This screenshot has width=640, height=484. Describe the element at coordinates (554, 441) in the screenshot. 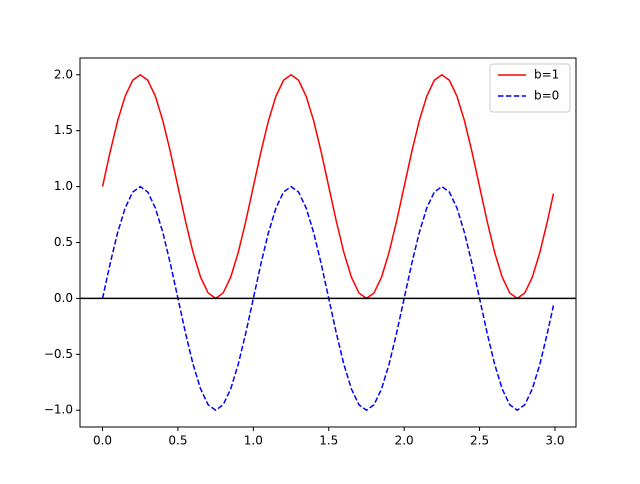

I see `x-tick-label: 3.0` at that location.